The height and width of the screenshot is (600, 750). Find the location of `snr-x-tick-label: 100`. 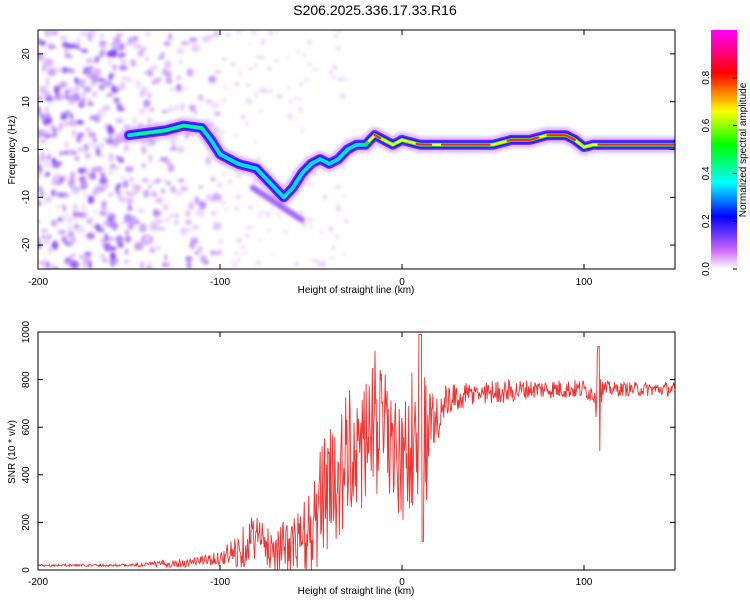

snr-x-tick-label: 100 is located at coordinates (584, 582).